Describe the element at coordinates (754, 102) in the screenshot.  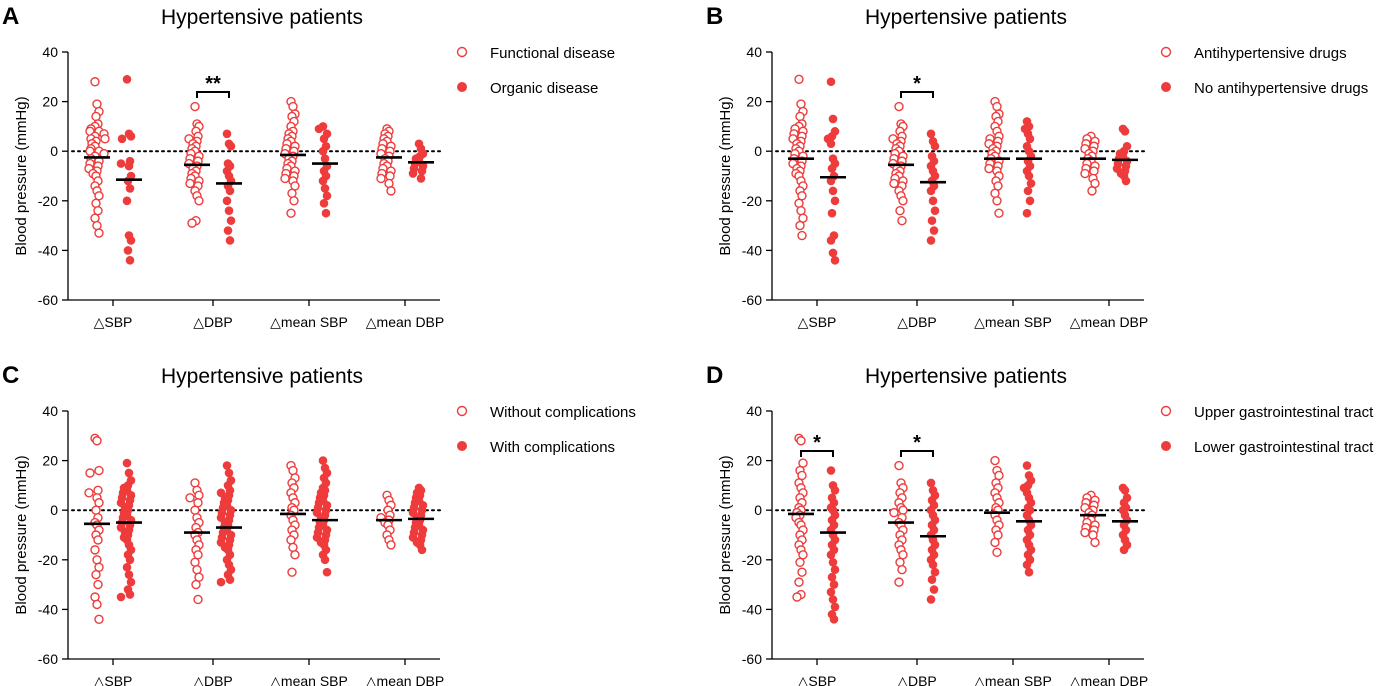
I see `y-tick-label: 20` at that location.